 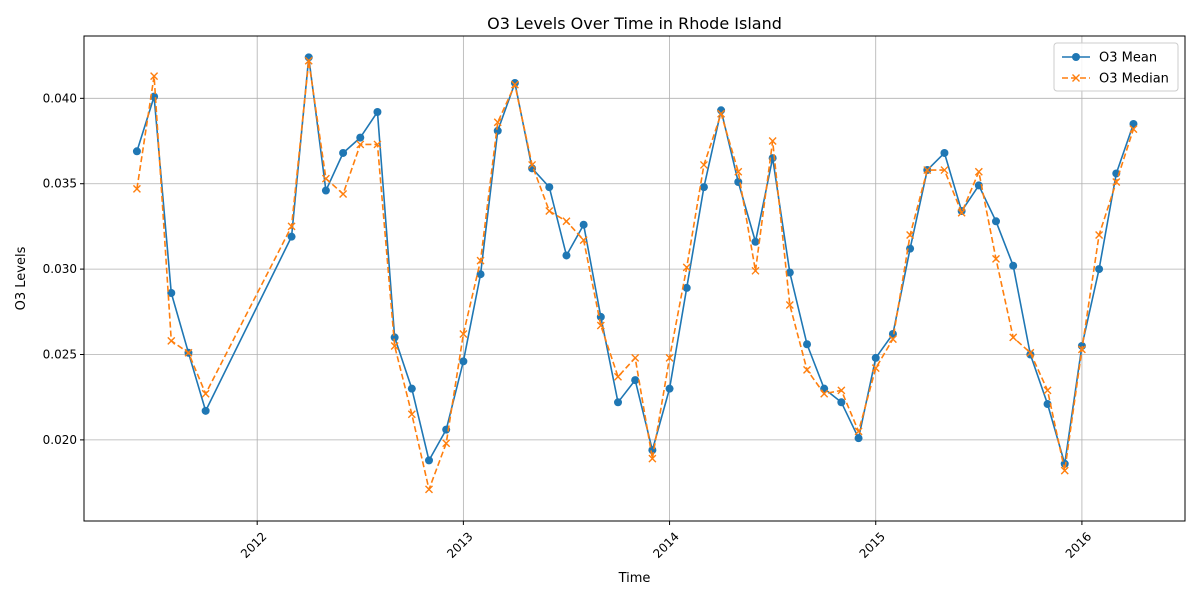 I want to click on y-tick-label: 0.035, so click(x=60, y=184).